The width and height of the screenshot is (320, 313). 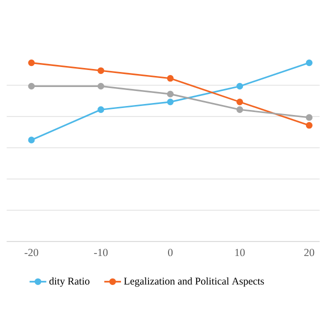 I want to click on x-tick-label: 0, so click(x=170, y=252).